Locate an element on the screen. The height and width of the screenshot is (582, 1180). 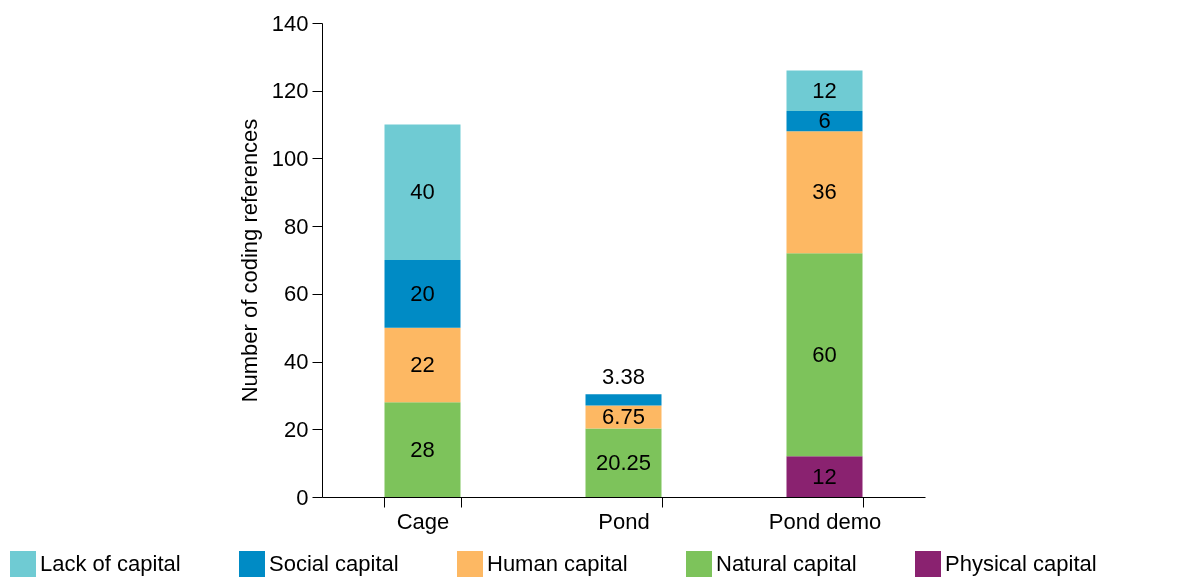
legend-label: Human capital is located at coordinates (557, 563).